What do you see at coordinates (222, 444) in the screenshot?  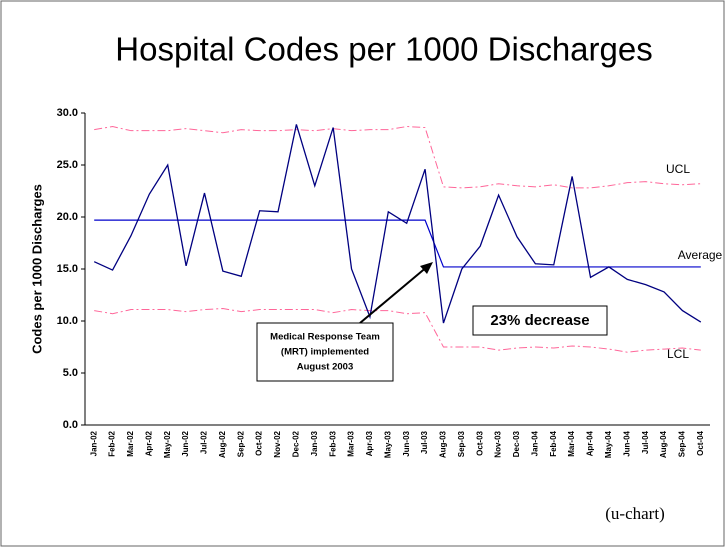 I see `x-tick-label: Aug-02` at bounding box center [222, 444].